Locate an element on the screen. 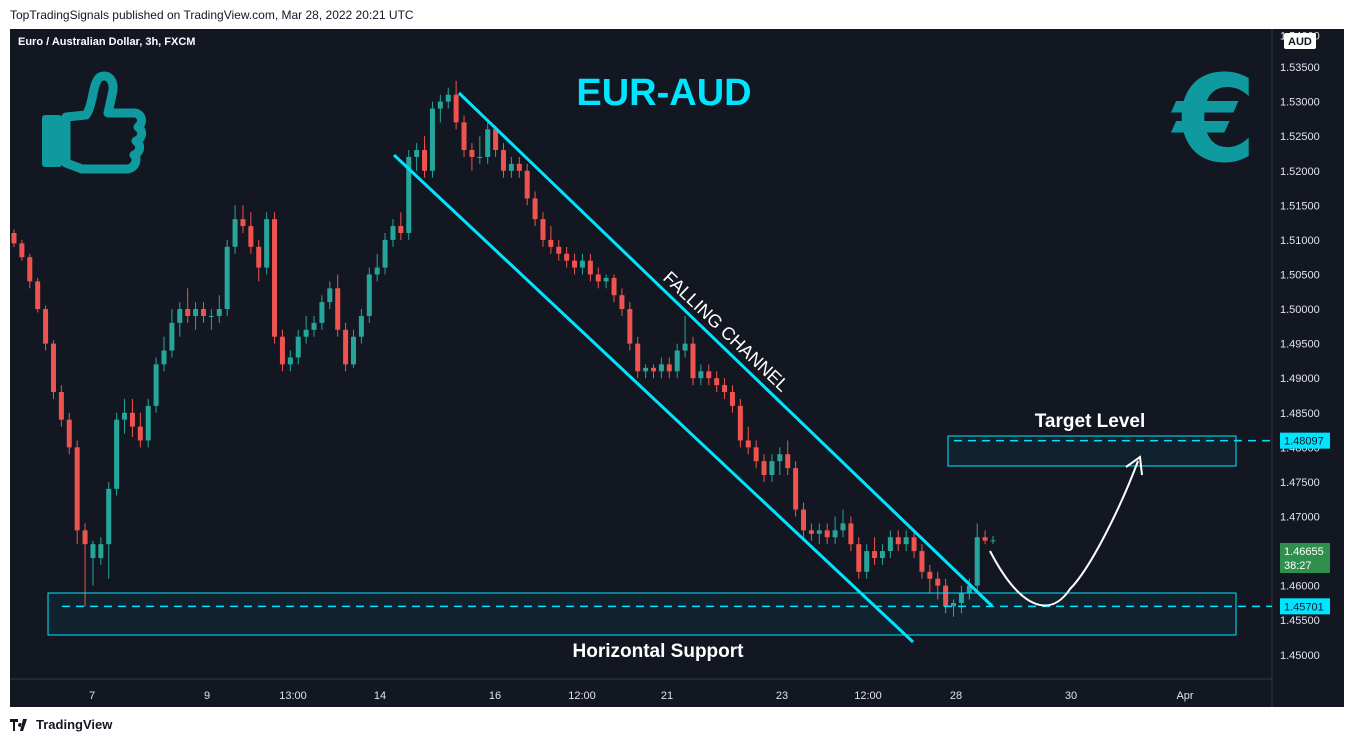 The height and width of the screenshot is (743, 1354). y-tick-label: 1.52500 is located at coordinates (1300, 137).